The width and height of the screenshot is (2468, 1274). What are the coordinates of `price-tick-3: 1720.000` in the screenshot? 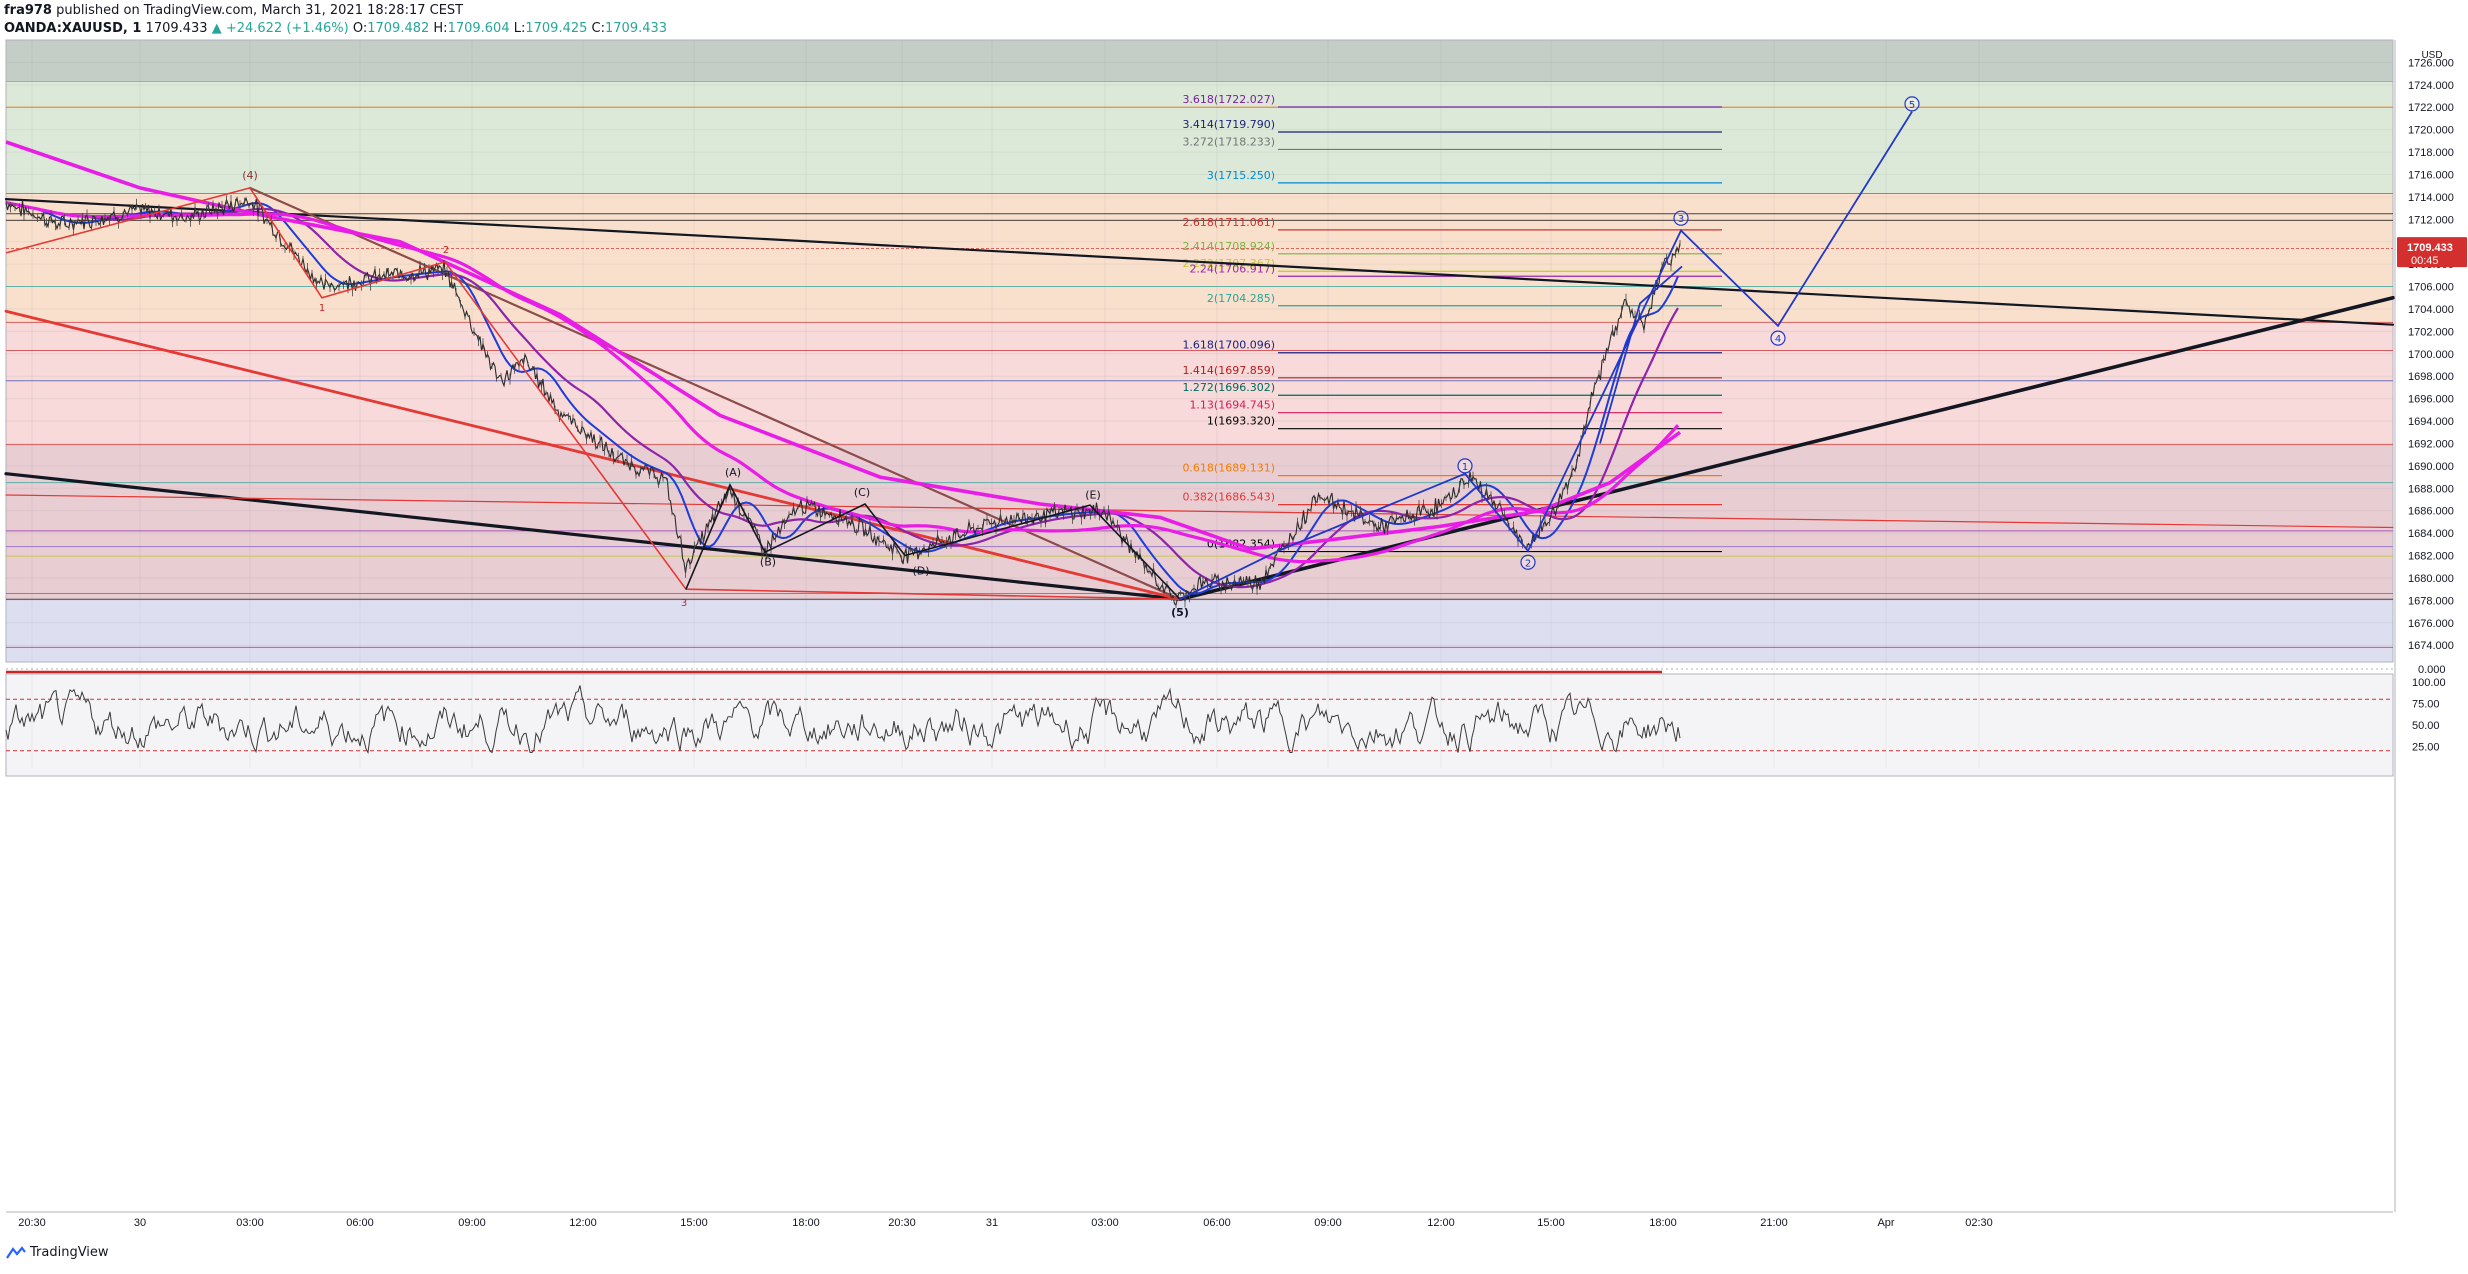 It's located at (2431, 131).